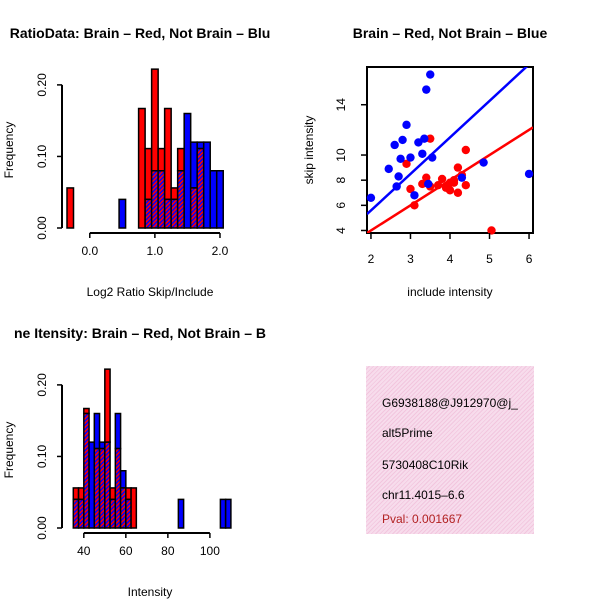  What do you see at coordinates (425, 465) in the screenshot?
I see `gene-name: 5730408C10Rik` at bounding box center [425, 465].